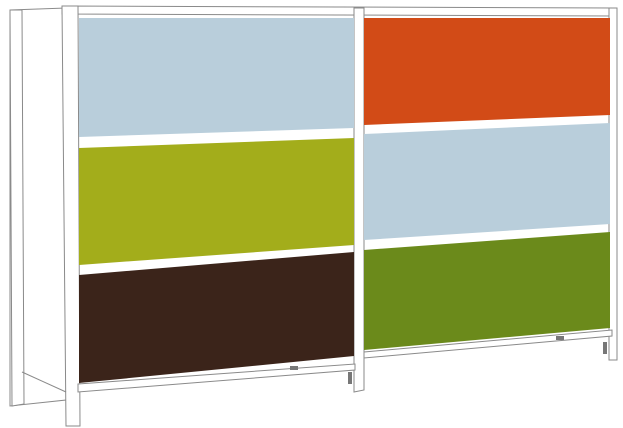 The image size is (623, 428). What do you see at coordinates (338, 11) in the screenshot?
I see `top-rail` at bounding box center [338, 11].